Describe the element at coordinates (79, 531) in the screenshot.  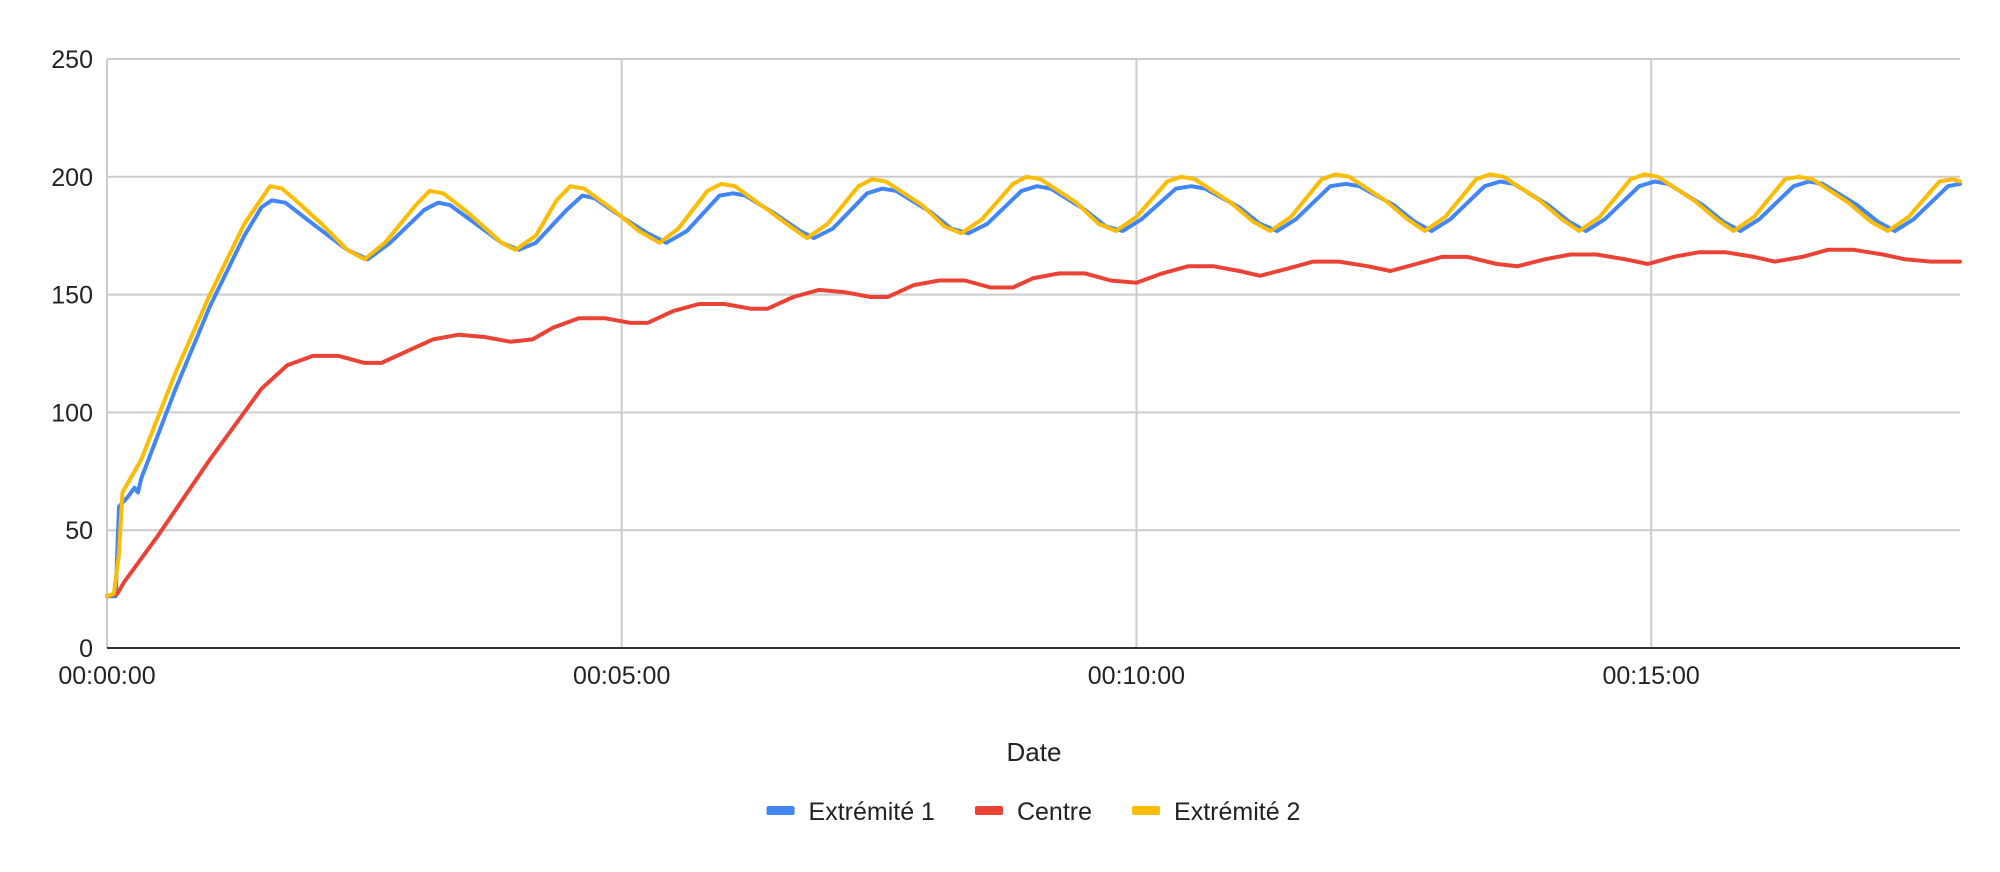
I see `y-tick-label: 50` at that location.